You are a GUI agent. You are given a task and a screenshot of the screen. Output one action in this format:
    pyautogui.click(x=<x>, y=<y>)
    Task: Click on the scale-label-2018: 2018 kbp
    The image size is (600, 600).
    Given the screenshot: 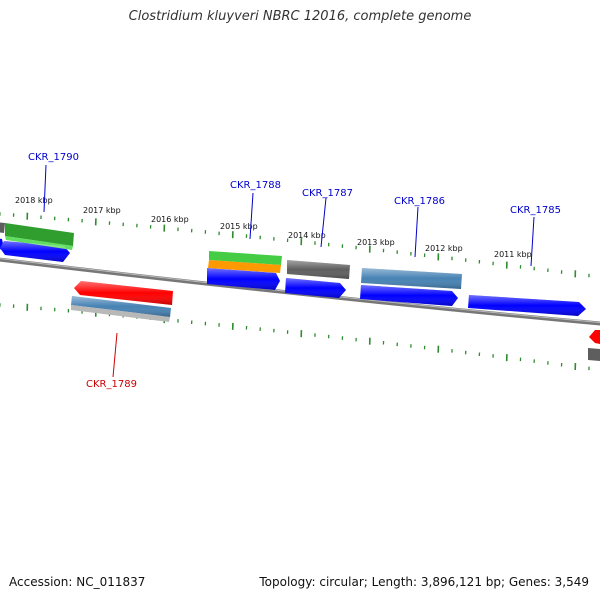 What is the action you would take?
    pyautogui.click(x=34, y=200)
    